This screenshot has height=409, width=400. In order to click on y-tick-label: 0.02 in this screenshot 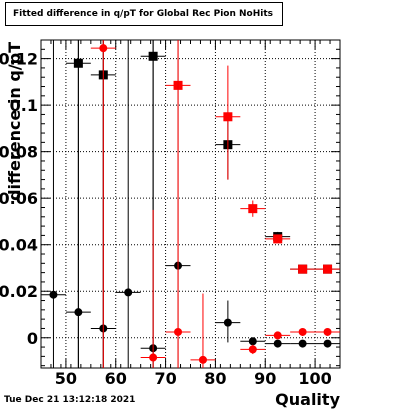, I will do `click(19, 291)`.